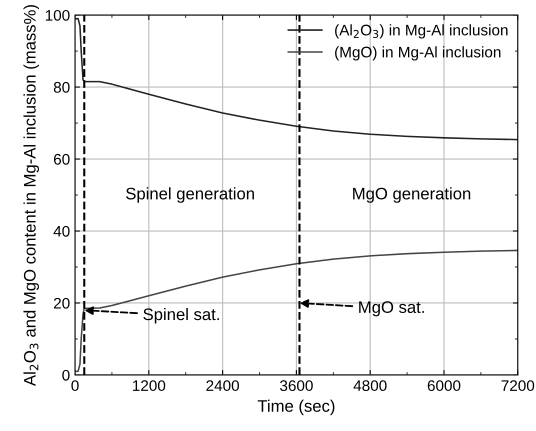  I want to click on annotation: Spinel generation, so click(190, 195).